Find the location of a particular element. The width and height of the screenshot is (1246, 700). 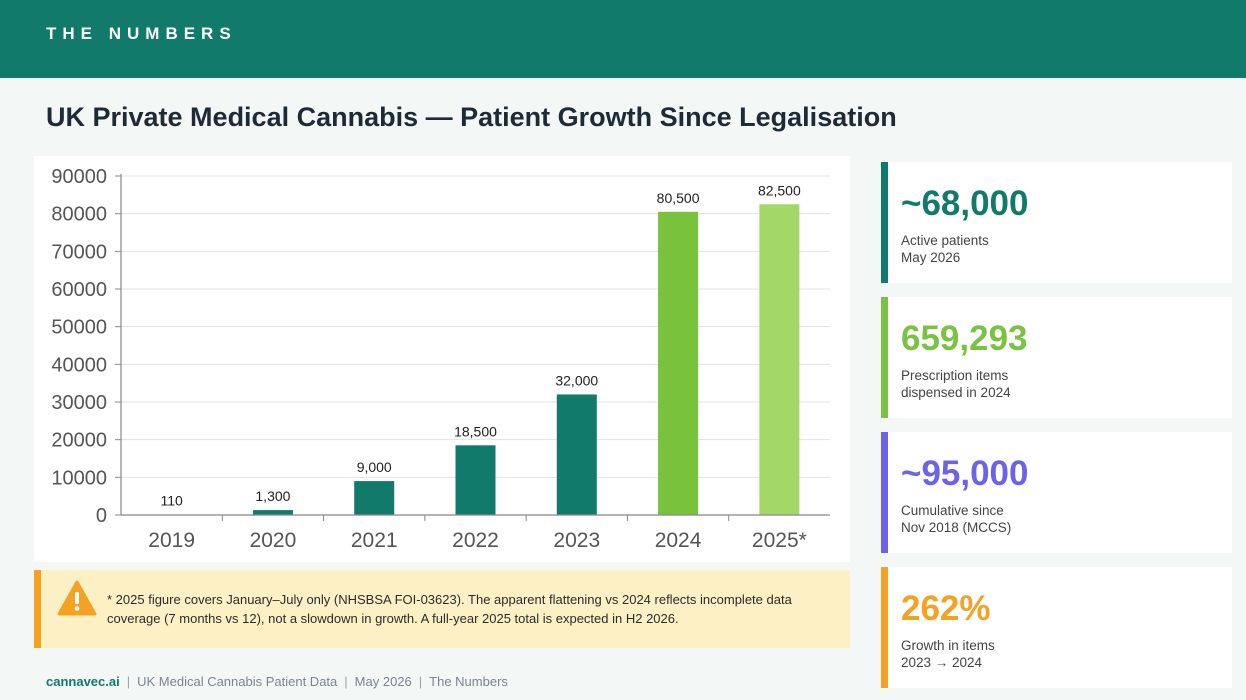

y-tick-label: 70000 is located at coordinates (79, 252).